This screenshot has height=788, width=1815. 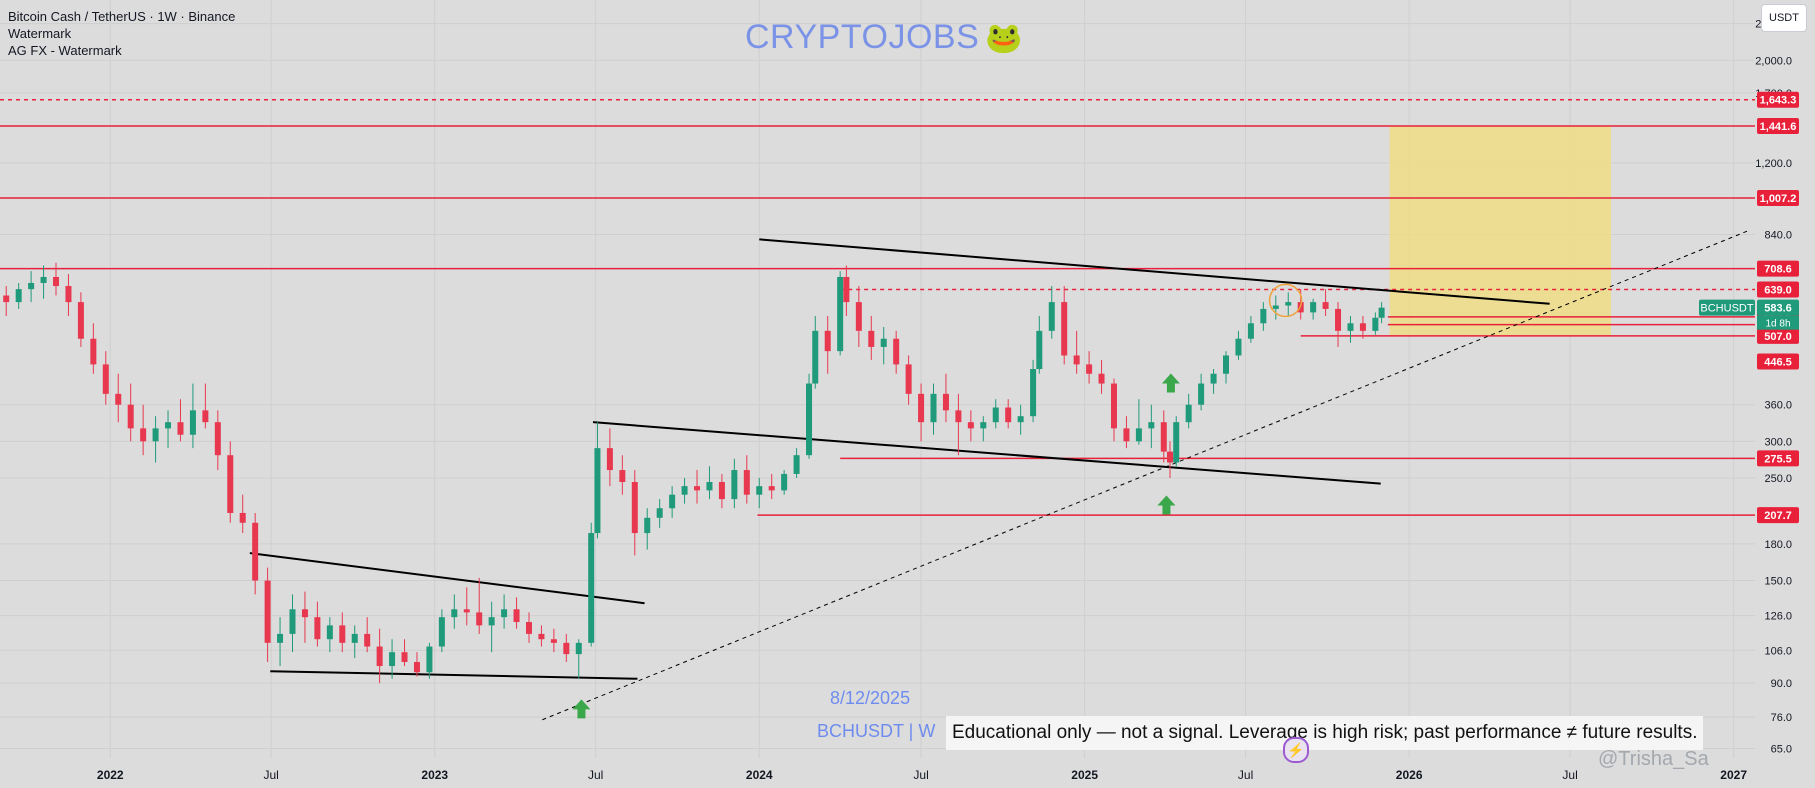 I want to click on indicator-ag-fx-watermark: AG FX - Watermark, so click(x=65, y=50).